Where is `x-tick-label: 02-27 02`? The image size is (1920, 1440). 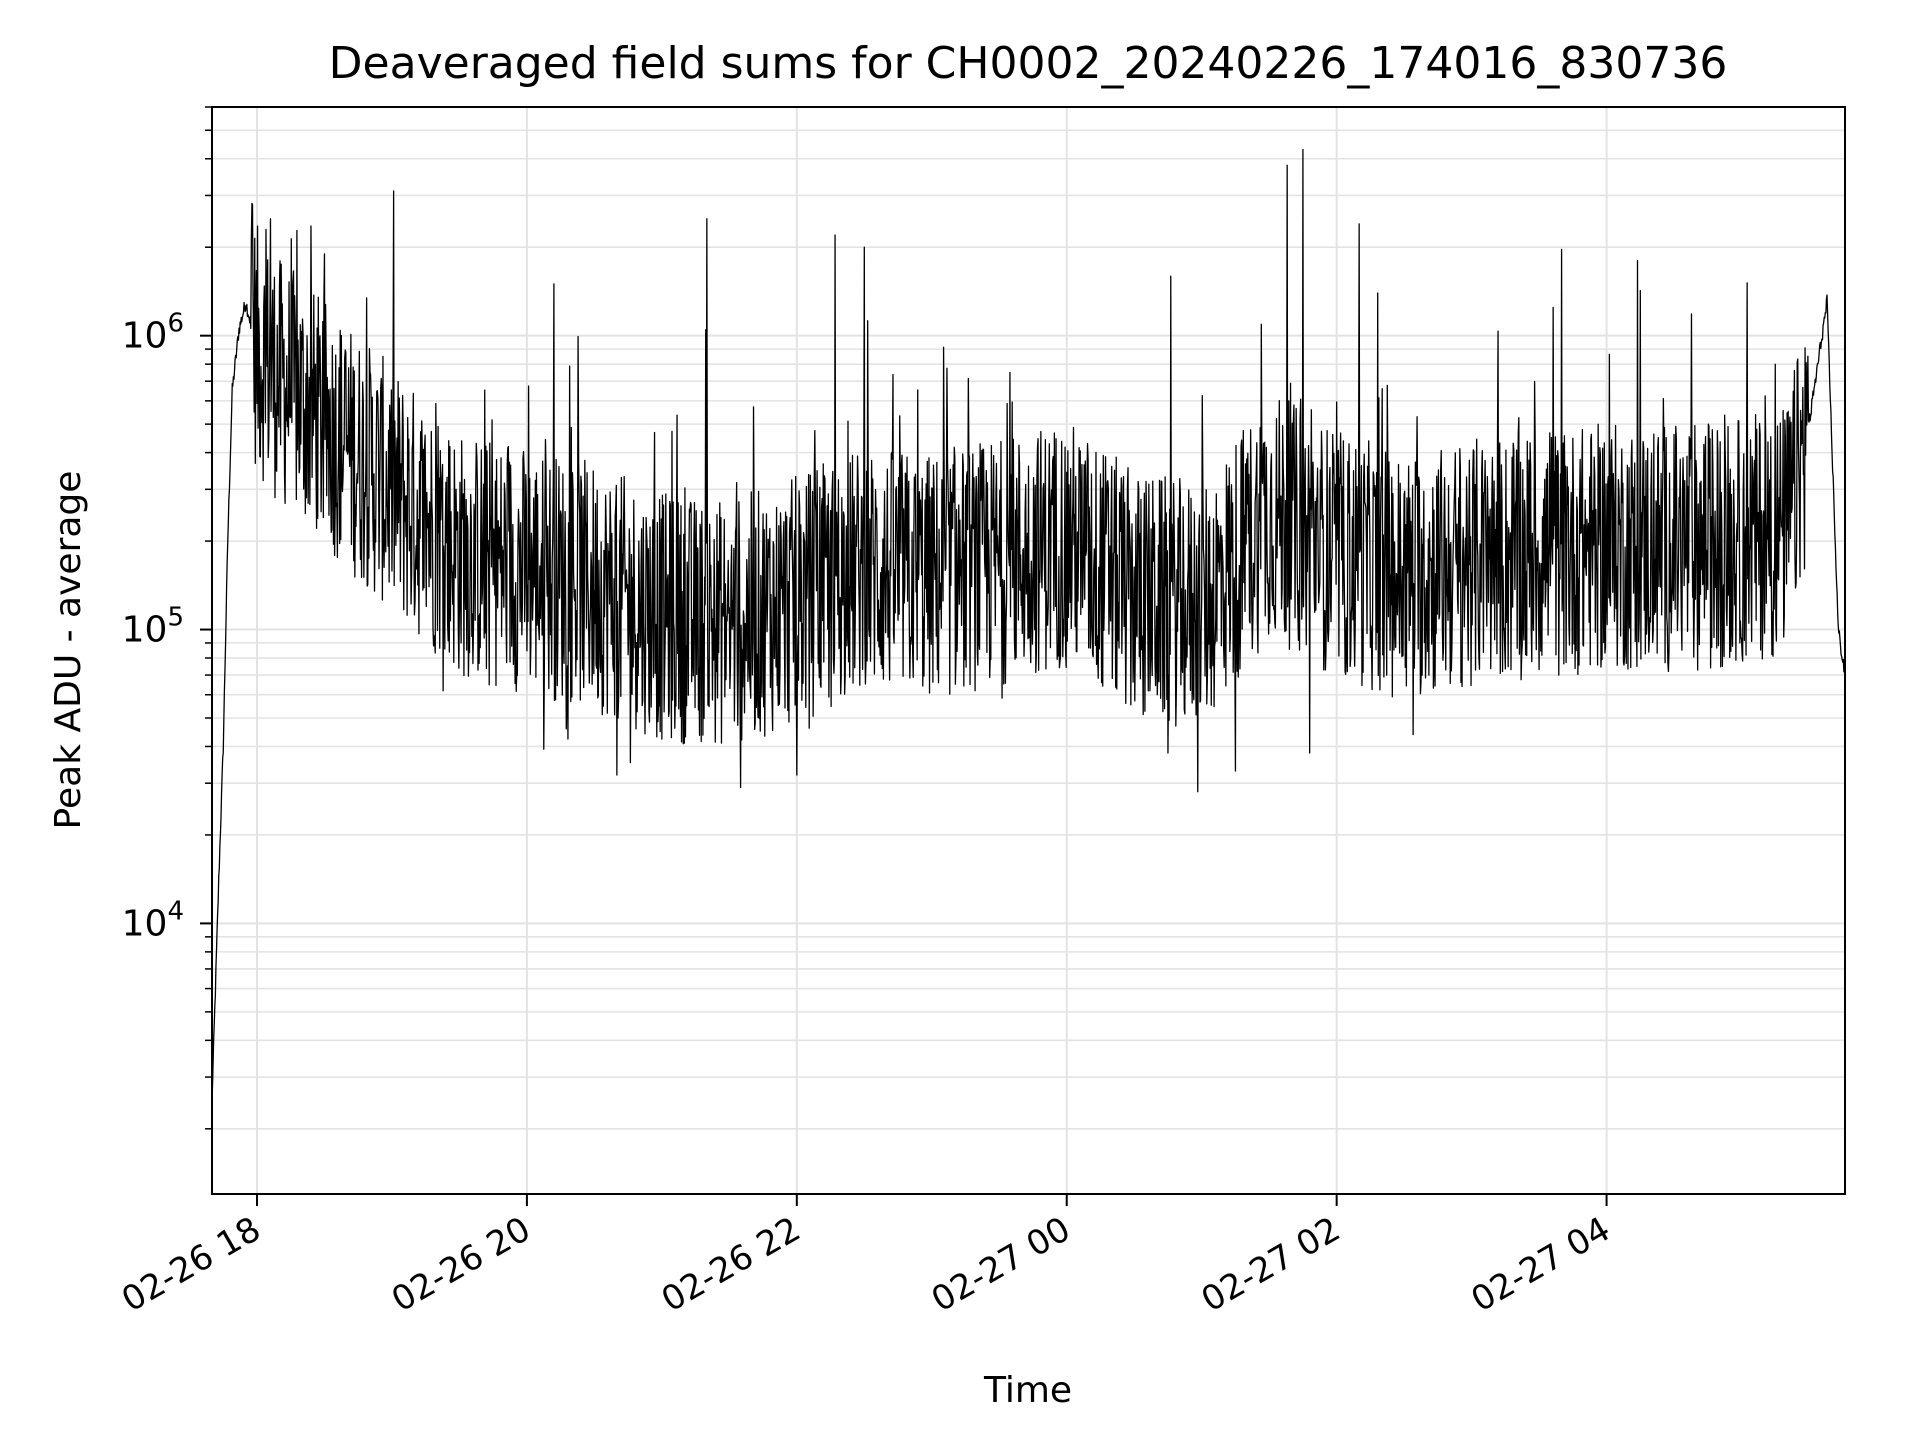
x-tick-label: 02-27 02 is located at coordinates (1271, 1264).